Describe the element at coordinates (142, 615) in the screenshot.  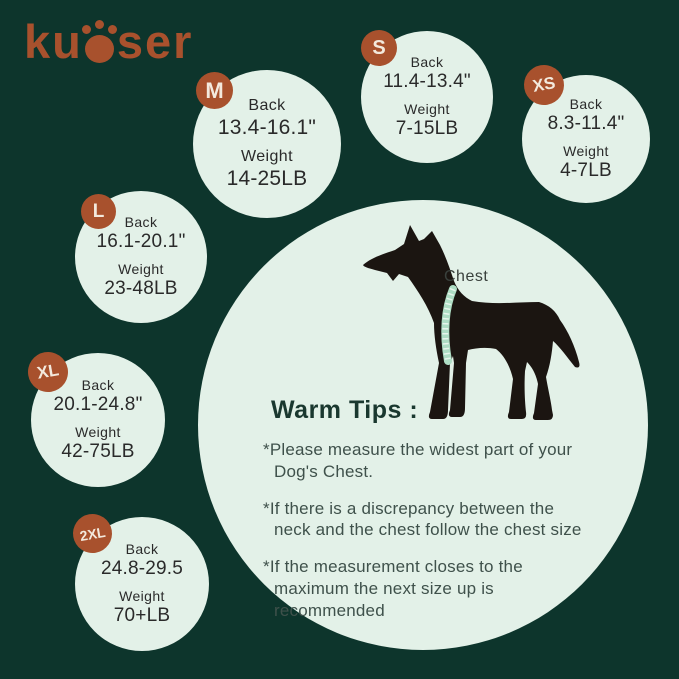
I see `weight-range: 70+LB` at that location.